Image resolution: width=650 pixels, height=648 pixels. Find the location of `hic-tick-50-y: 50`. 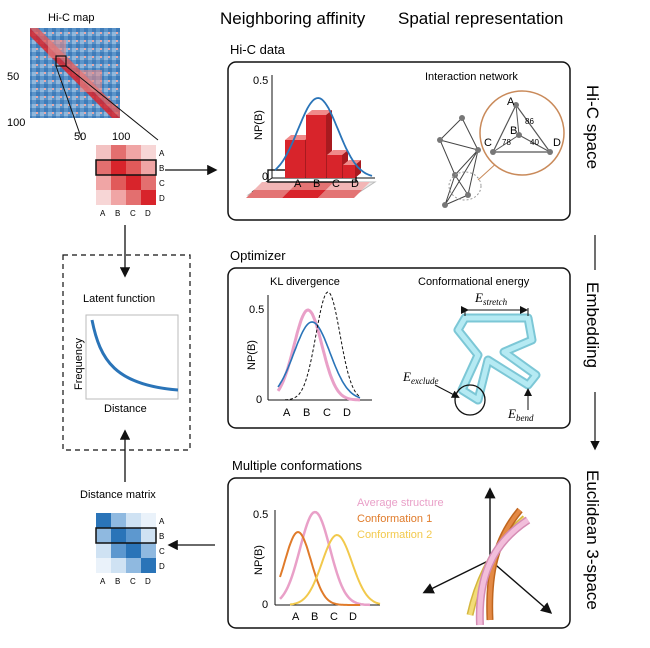

hic-tick-50-y: 50 is located at coordinates (13, 77).